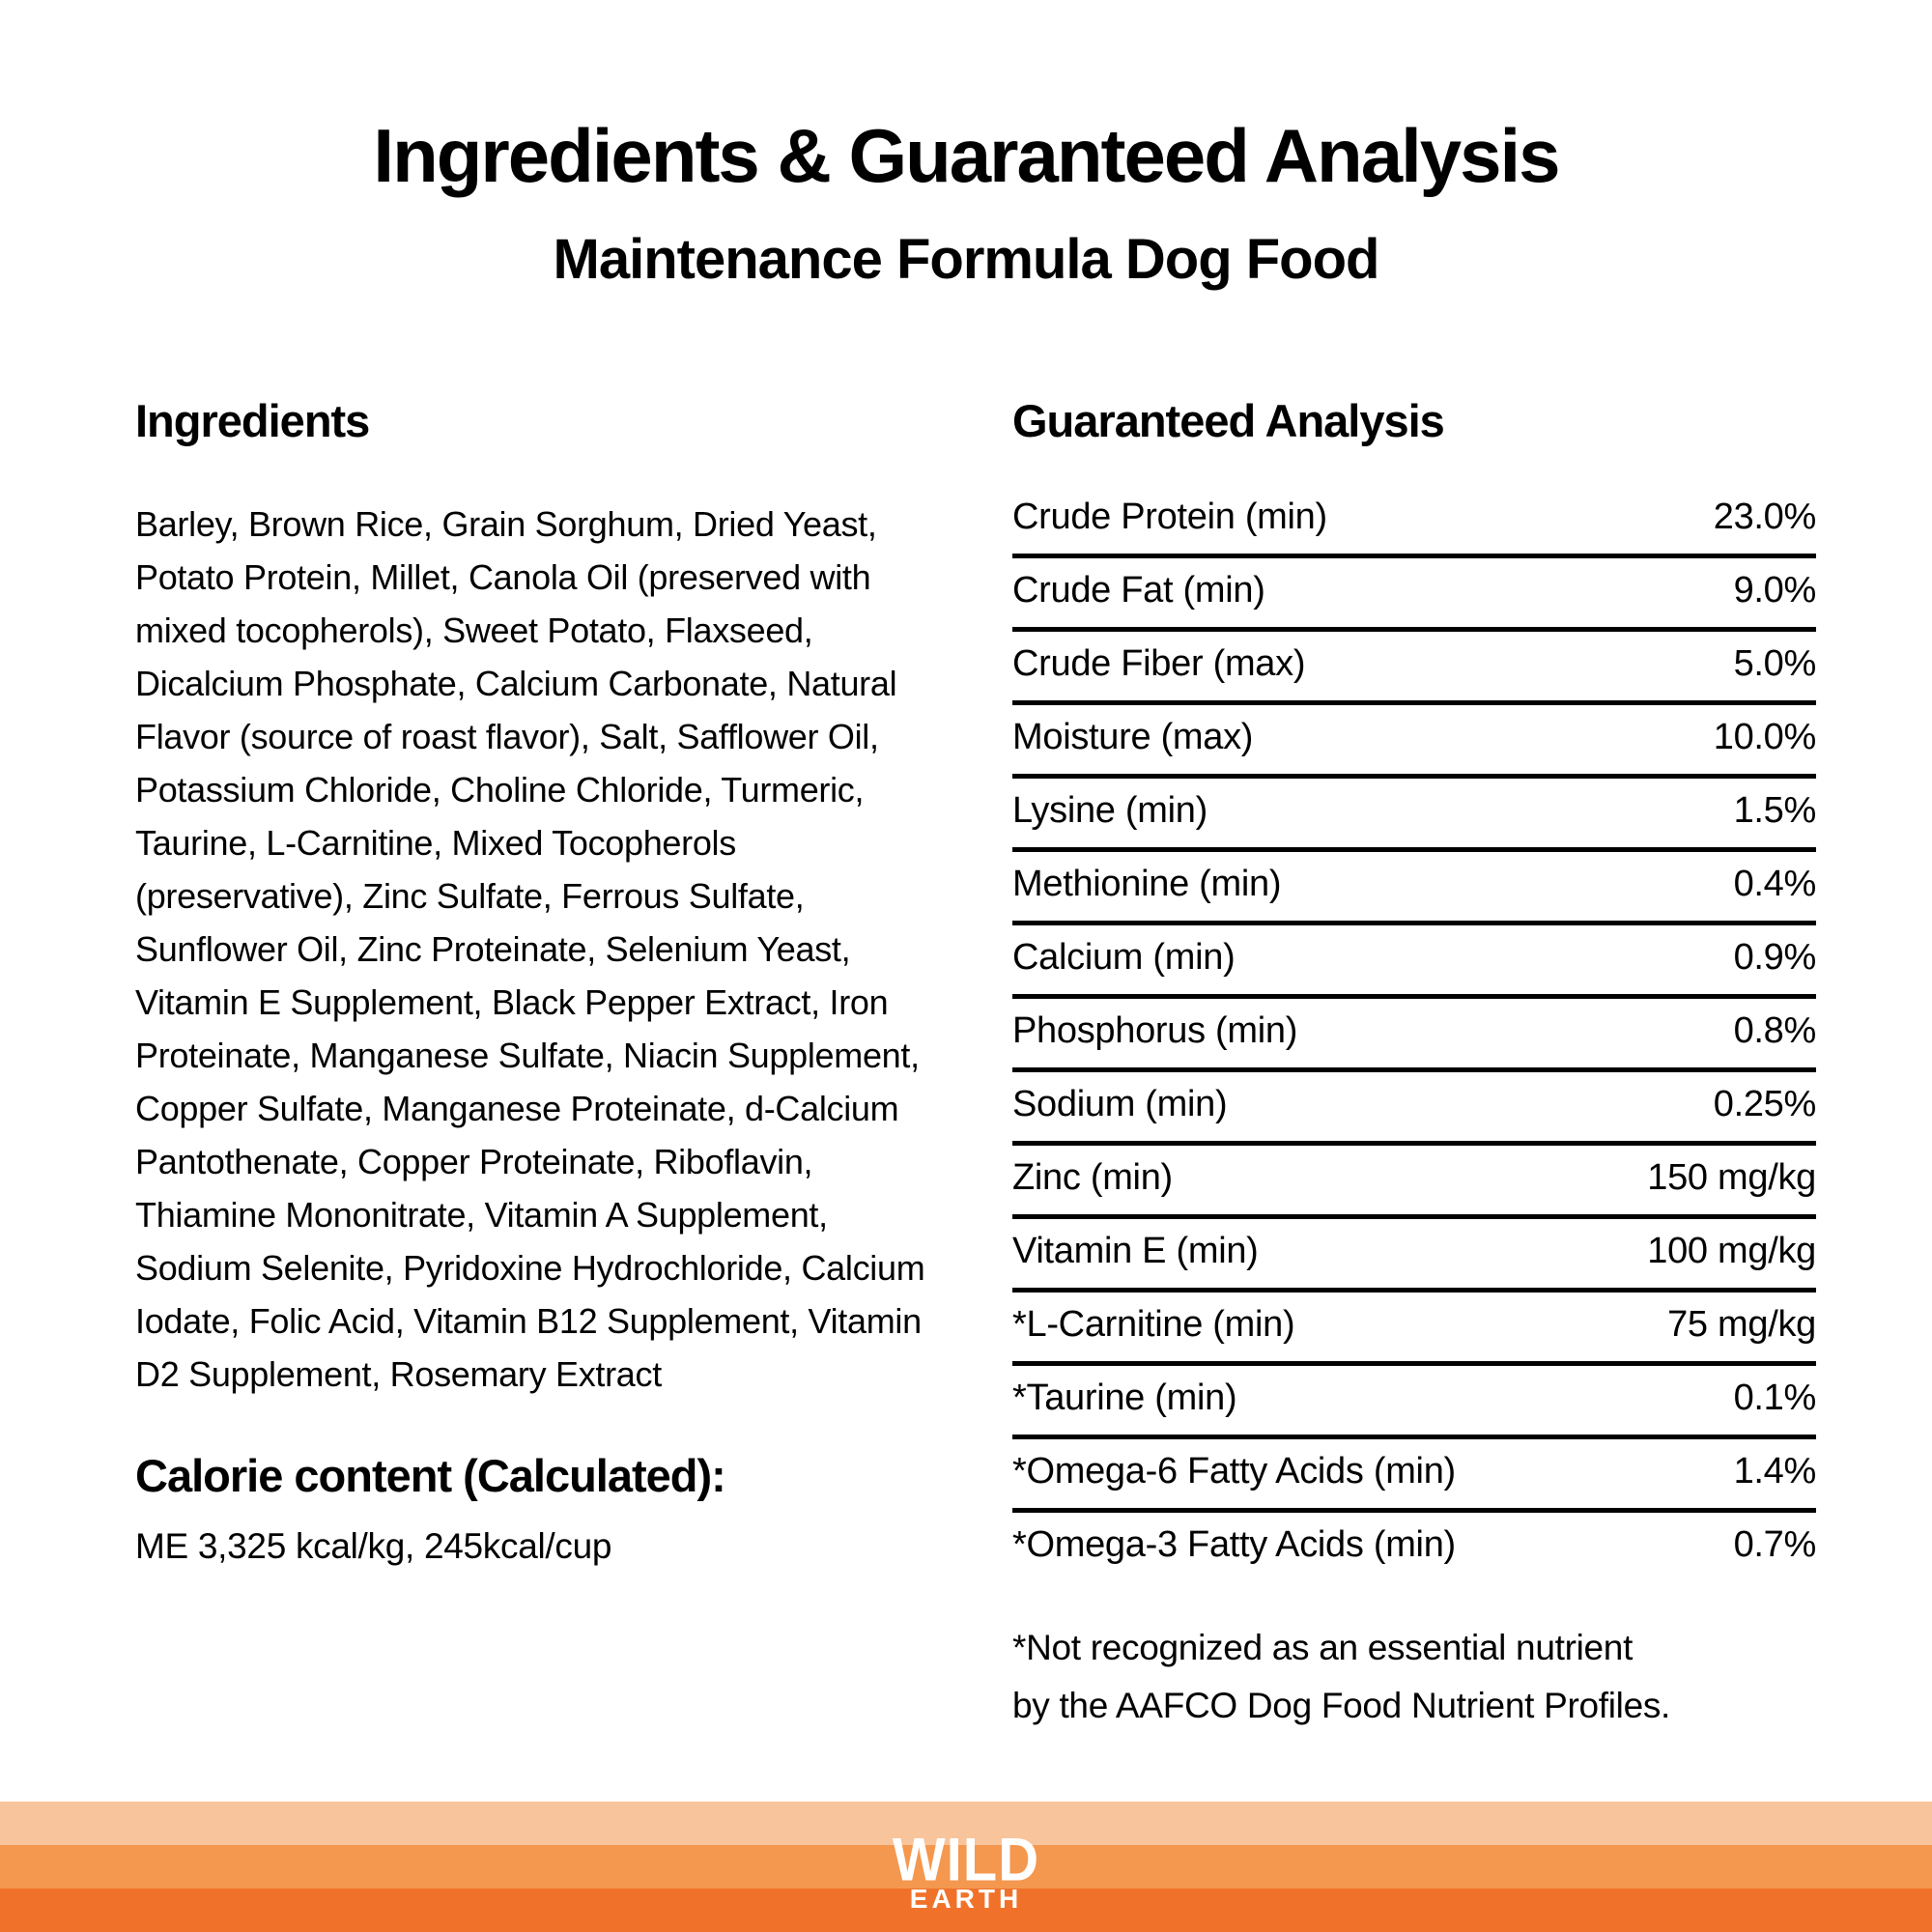 The image size is (1932, 1932). I want to click on analysis-row-value: 10.0%, so click(1765, 737).